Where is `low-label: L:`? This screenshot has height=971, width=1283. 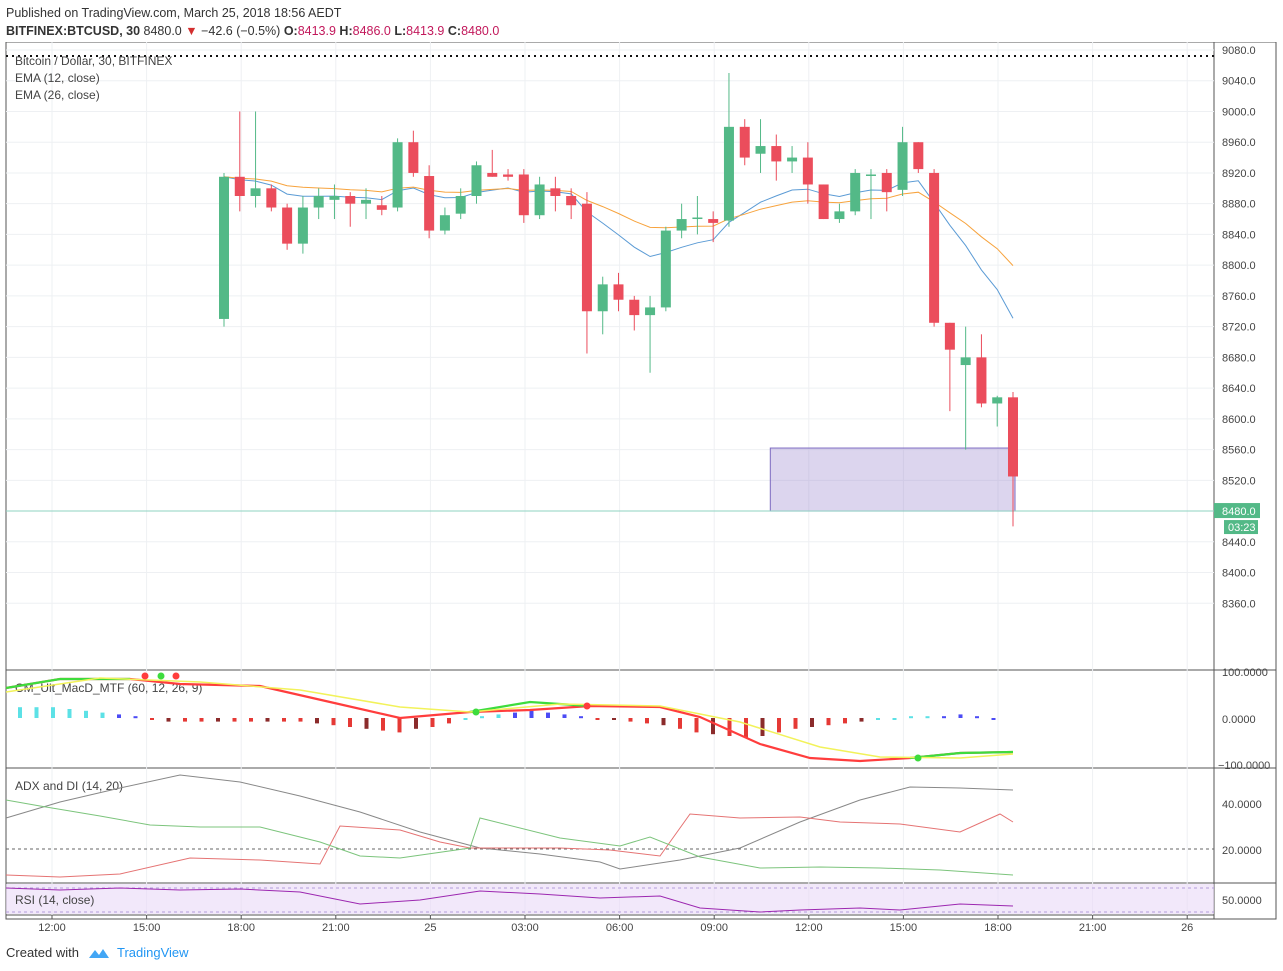 low-label: L: is located at coordinates (400, 31).